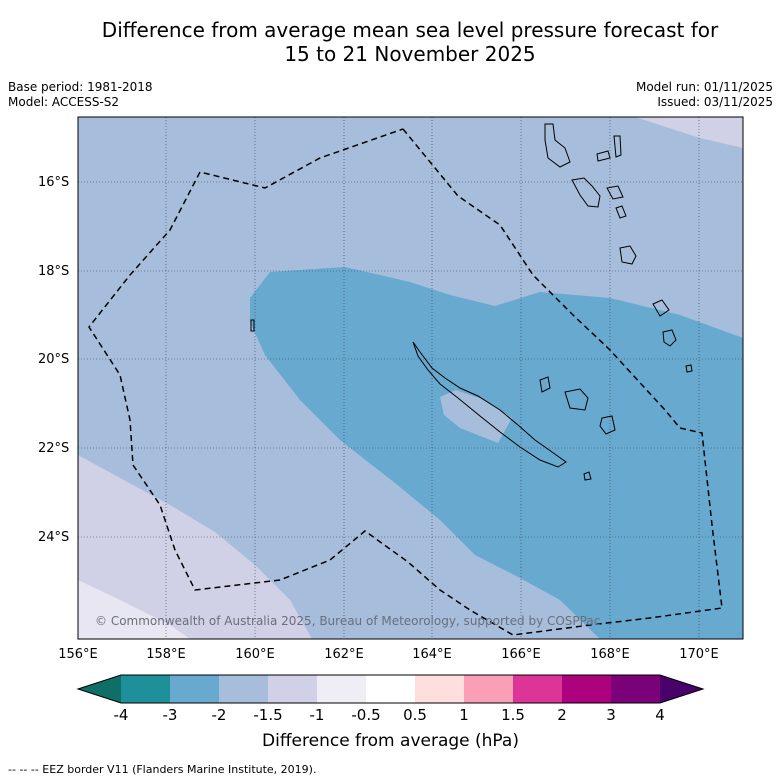 The image size is (781, 781). Describe the element at coordinates (704, 87) in the screenshot. I see `model-run: Model run: 01/11/2025` at that location.